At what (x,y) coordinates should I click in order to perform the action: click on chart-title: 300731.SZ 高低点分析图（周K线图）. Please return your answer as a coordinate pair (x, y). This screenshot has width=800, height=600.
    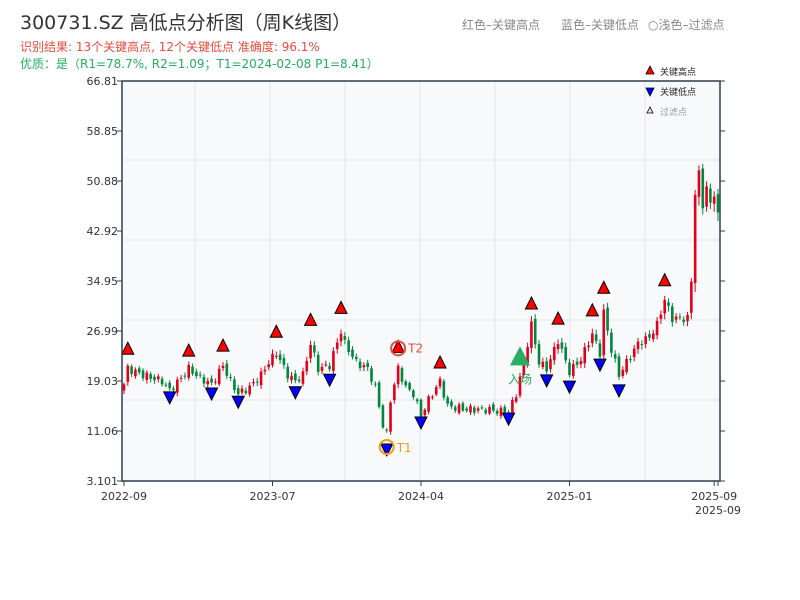
    Looking at the image, I should click on (186, 23).